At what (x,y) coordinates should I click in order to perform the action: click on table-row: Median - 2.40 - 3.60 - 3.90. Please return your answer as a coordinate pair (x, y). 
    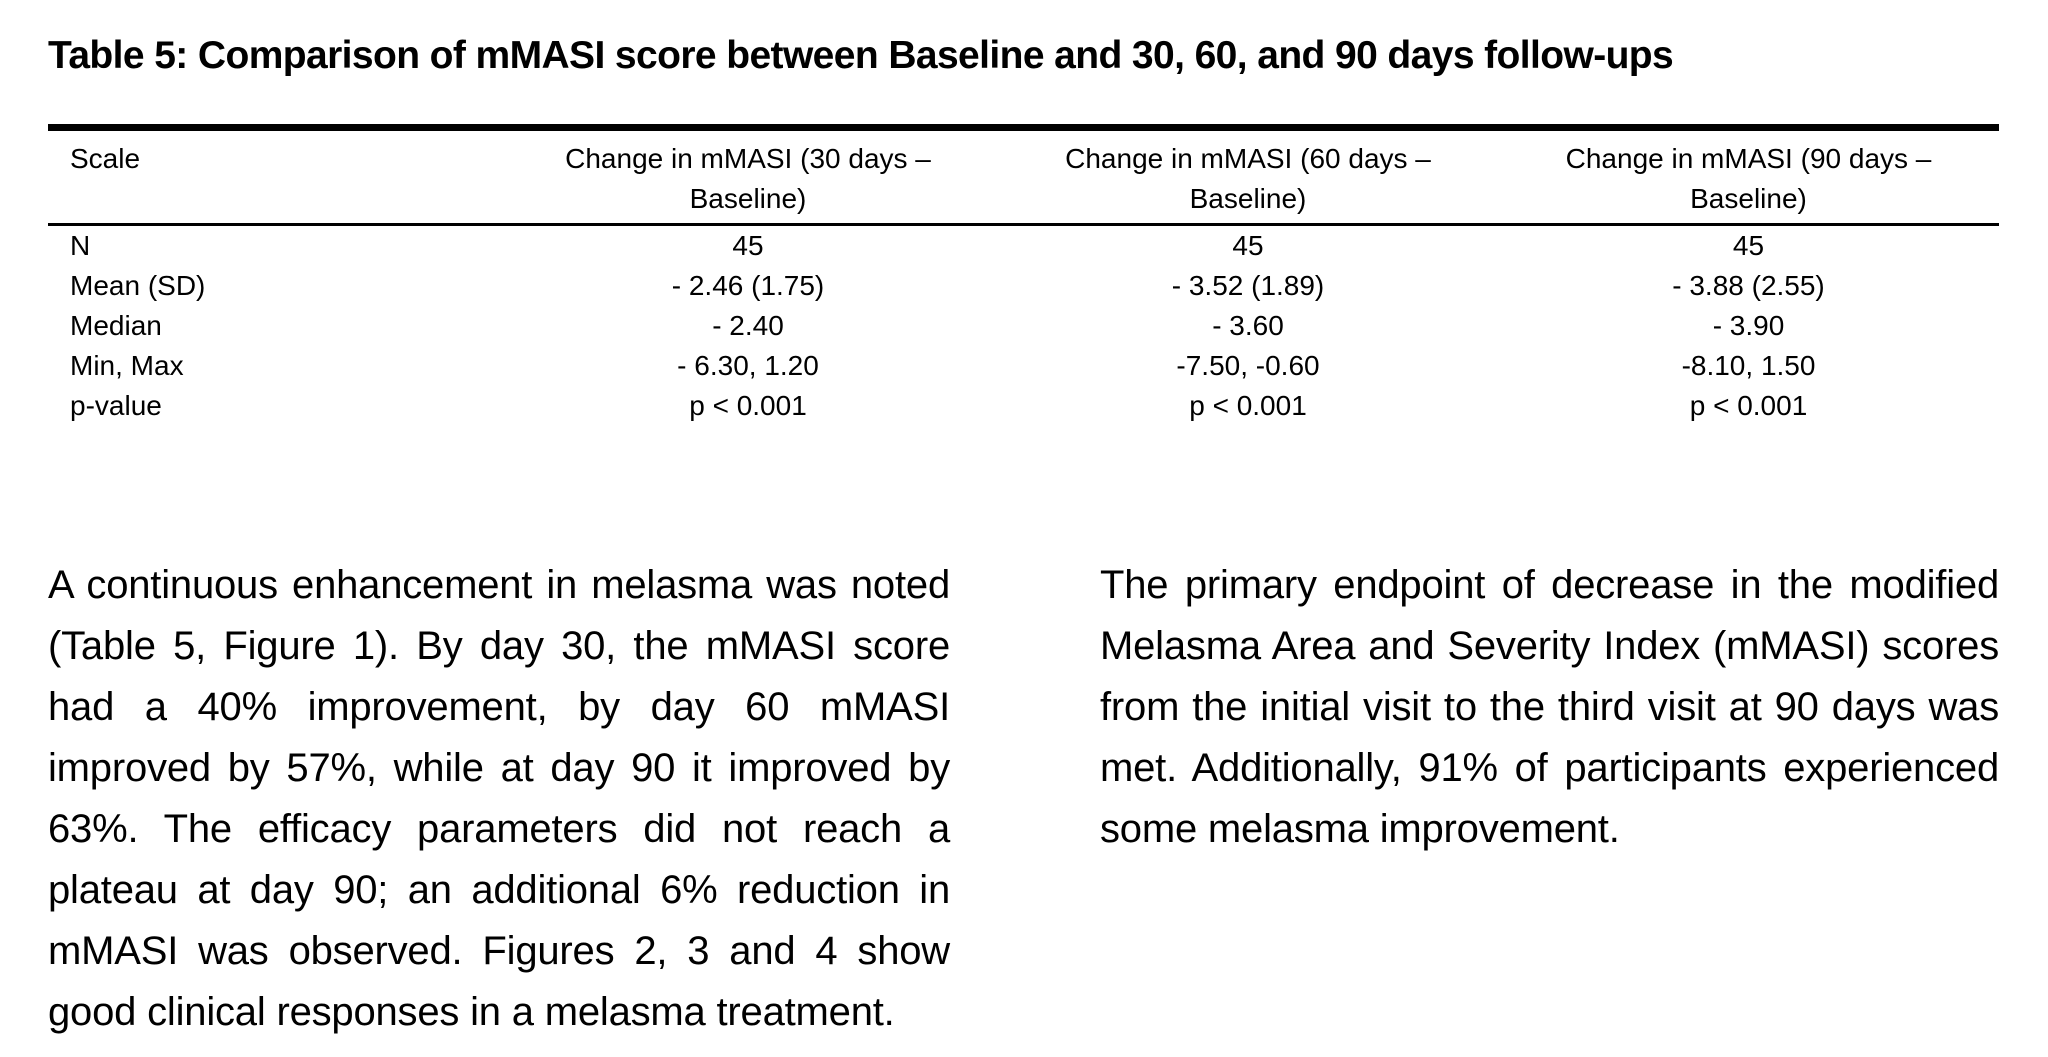
    Looking at the image, I should click on (1023, 326).